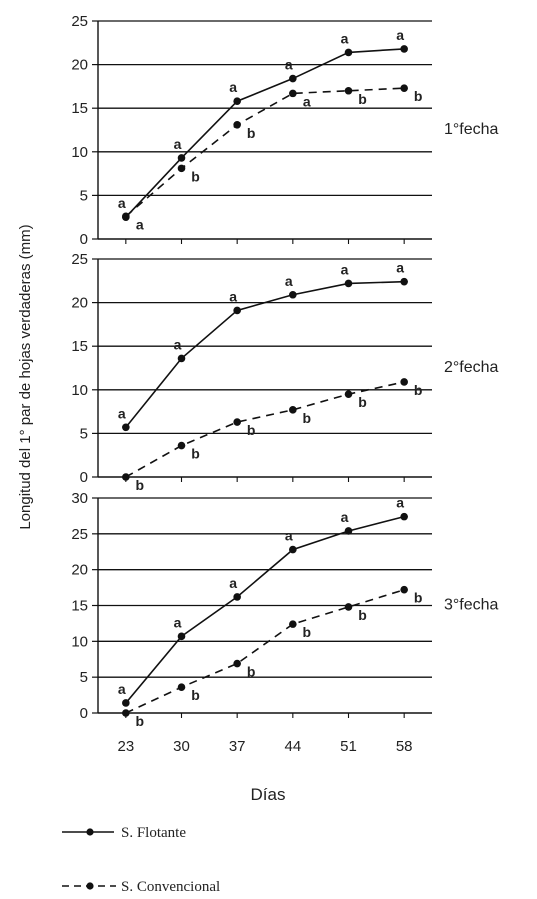  Describe the element at coordinates (125, 746) in the screenshot. I see `x-tick-label: 23` at that location.